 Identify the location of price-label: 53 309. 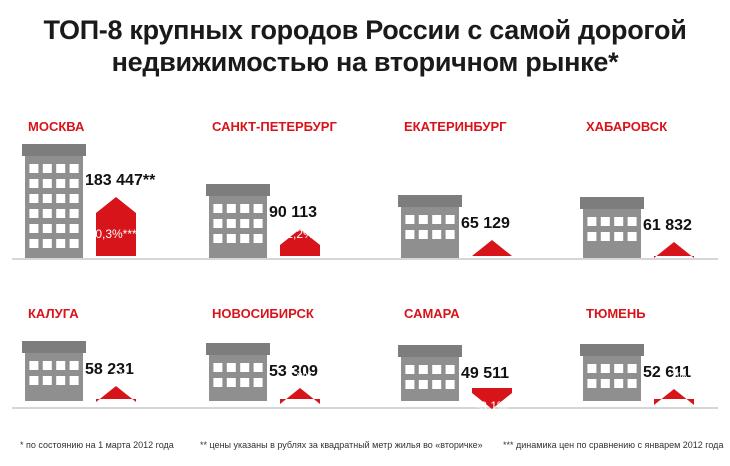
(293, 371).